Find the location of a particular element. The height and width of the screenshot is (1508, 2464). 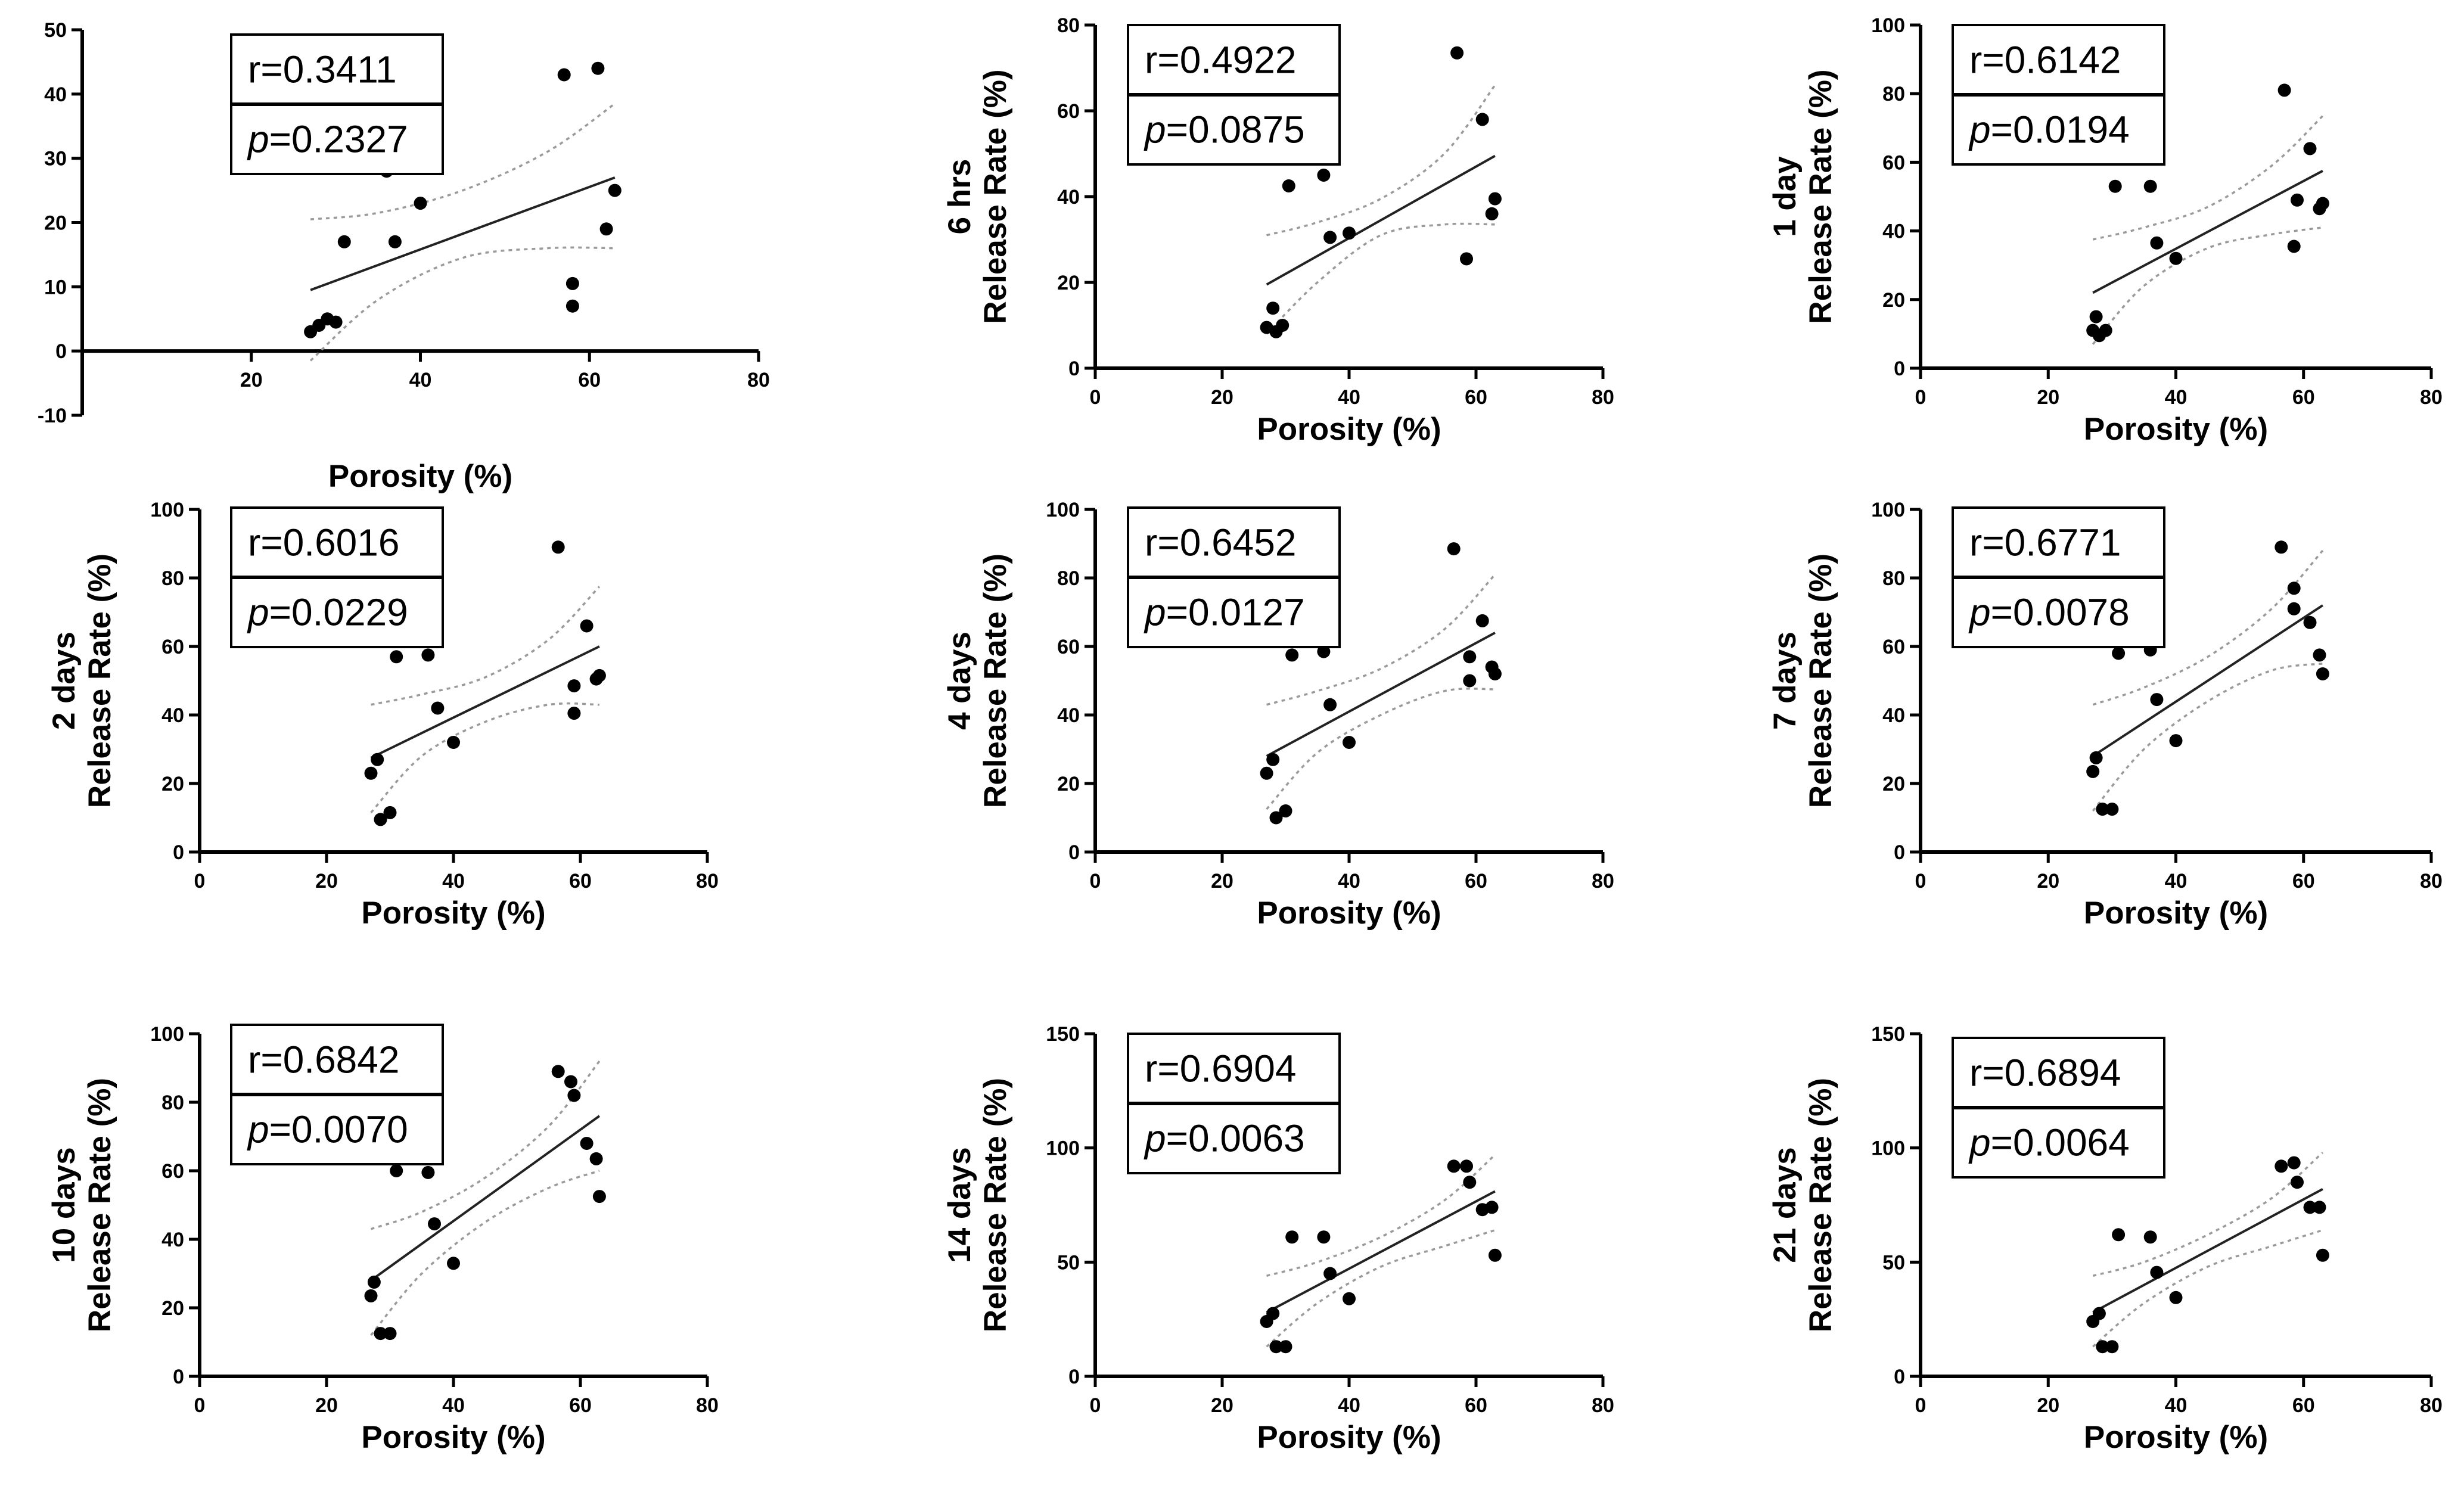

stats-box: r=0.3411 p=0.2327 is located at coordinates (337, 104).